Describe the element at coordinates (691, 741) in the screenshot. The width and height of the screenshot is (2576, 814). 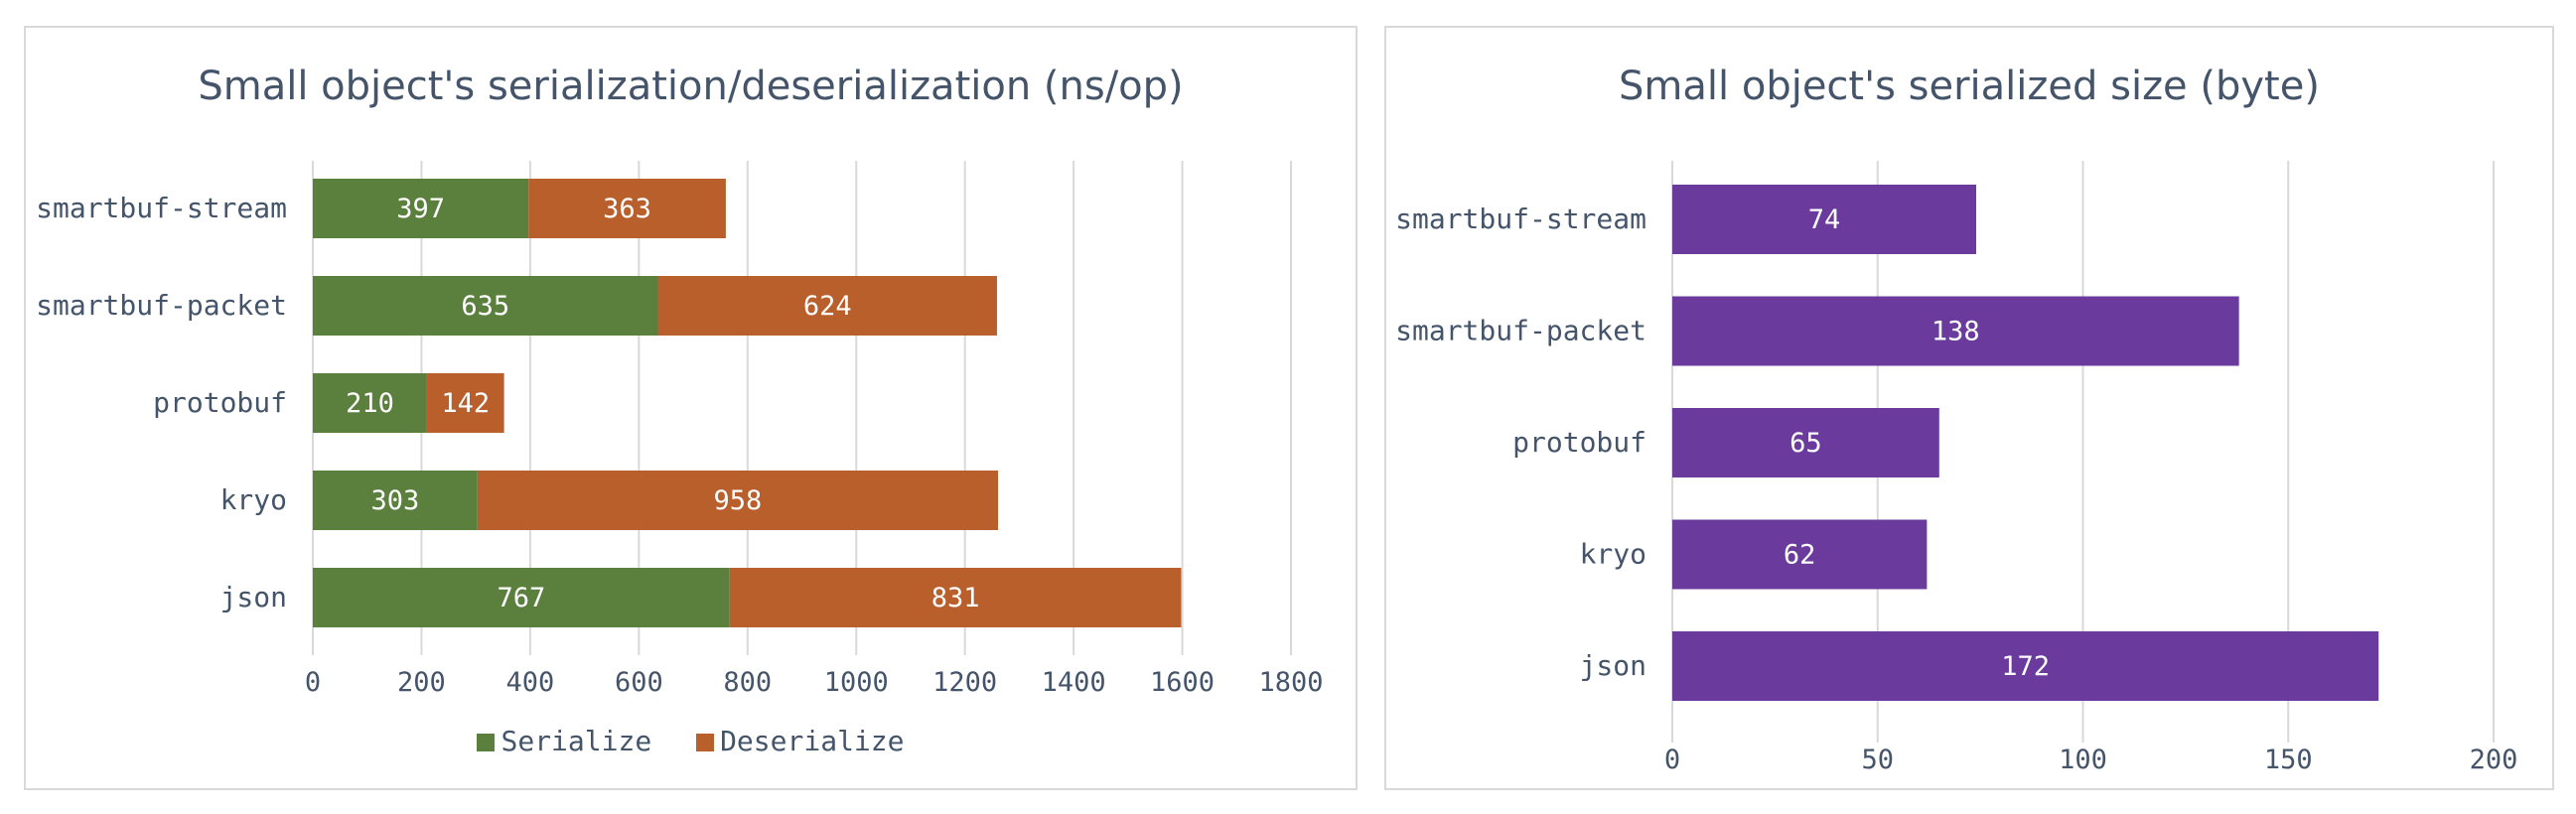
I see `chart-legend: Serialize Deserialize` at that location.